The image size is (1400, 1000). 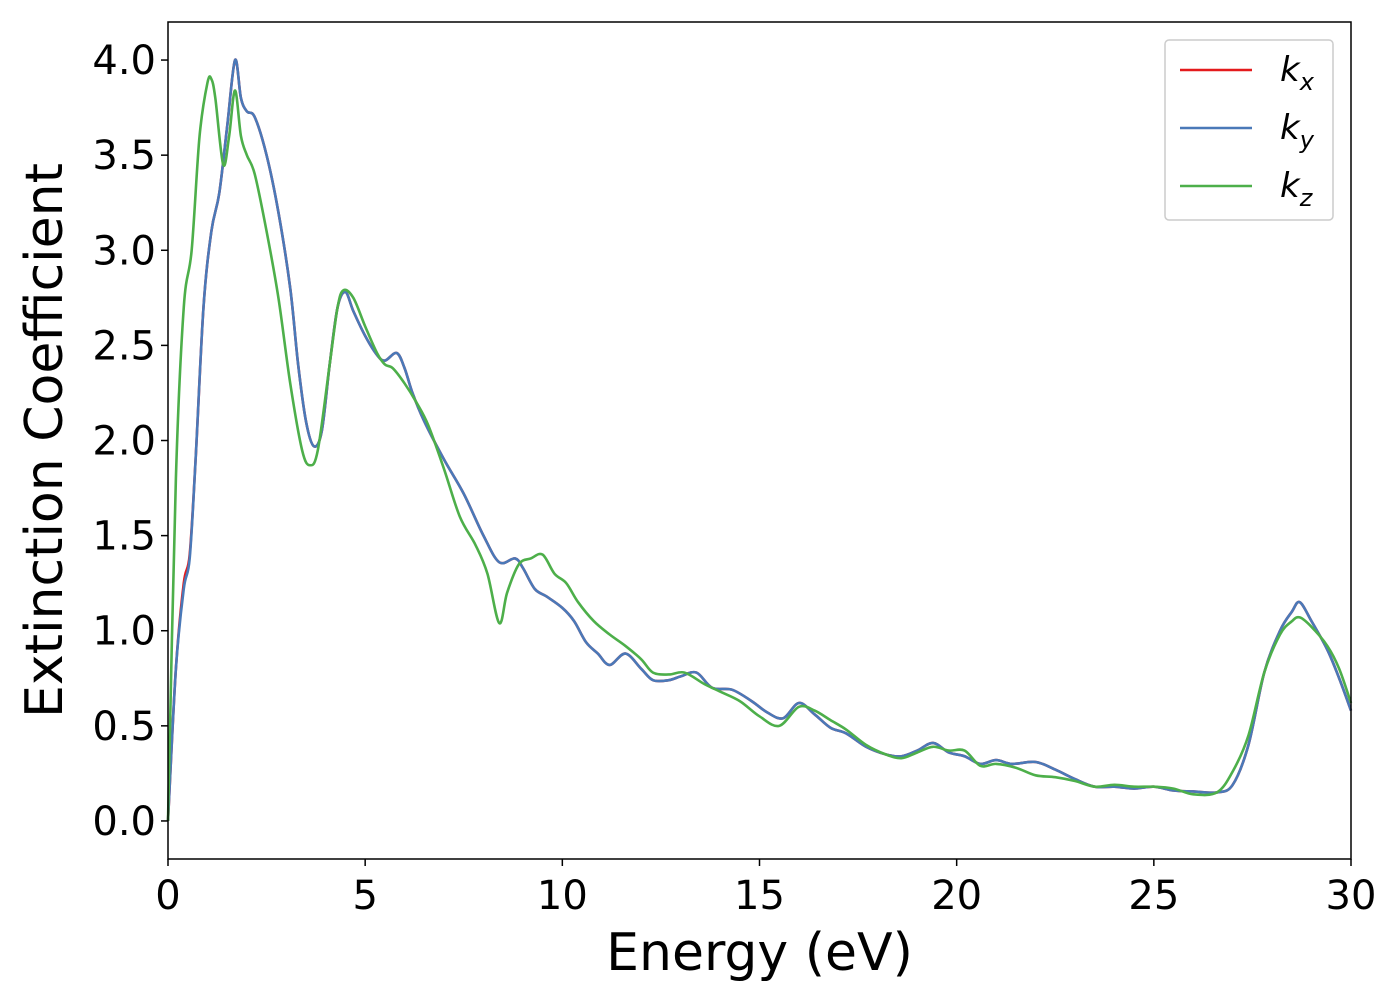 I want to click on y-tick-label: 2.5, so click(x=124, y=346).